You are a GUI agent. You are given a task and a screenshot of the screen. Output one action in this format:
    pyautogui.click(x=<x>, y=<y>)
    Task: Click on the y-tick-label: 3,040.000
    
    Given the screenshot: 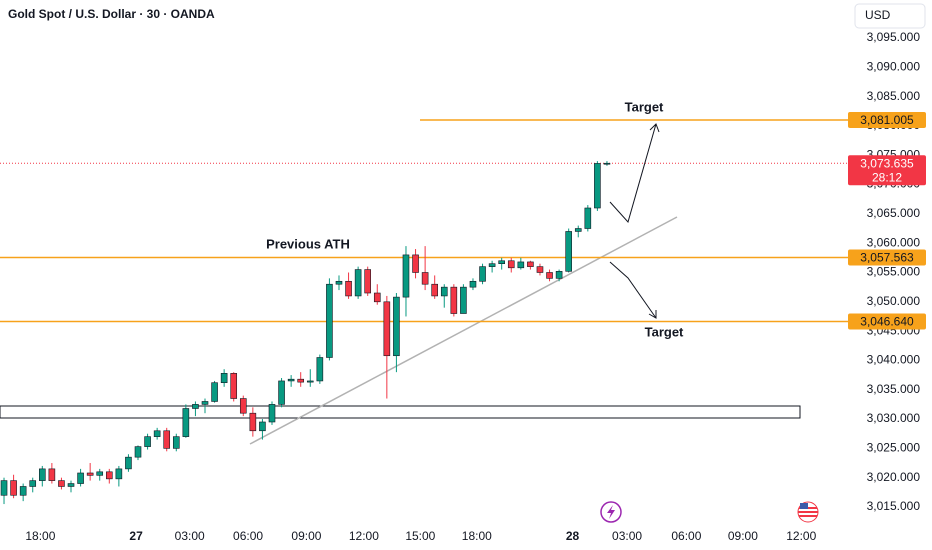 What is the action you would take?
    pyautogui.click(x=894, y=360)
    